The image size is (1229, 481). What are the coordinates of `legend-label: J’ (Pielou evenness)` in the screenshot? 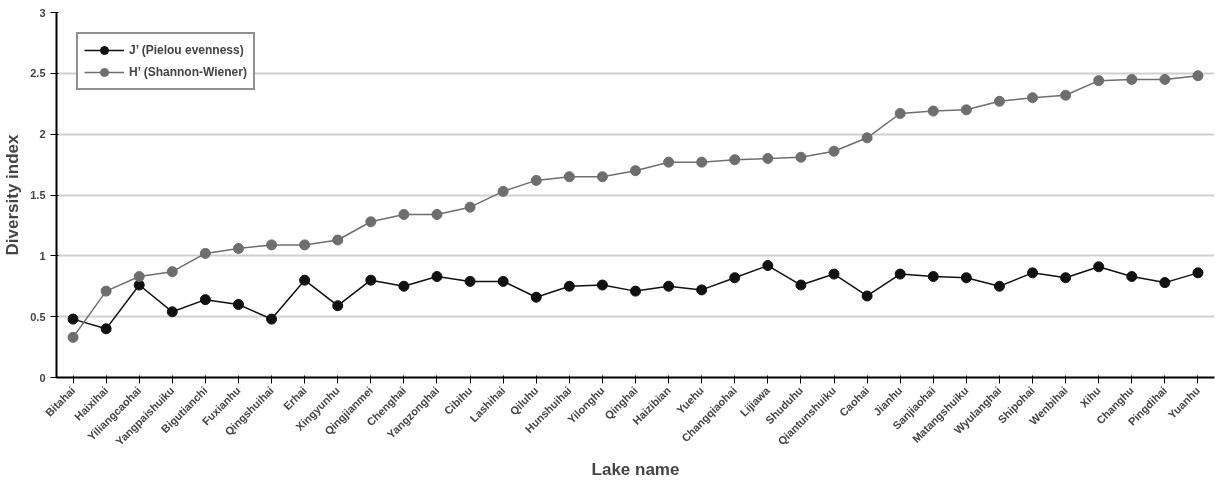 It's located at (186, 50).